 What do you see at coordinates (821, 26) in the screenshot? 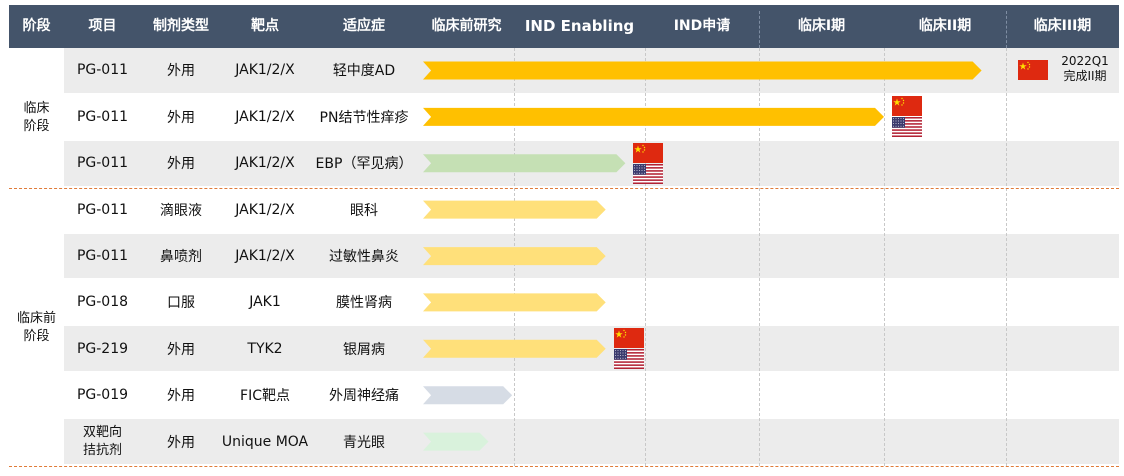
I see `header-phase-1: 临床I期` at bounding box center [821, 26].